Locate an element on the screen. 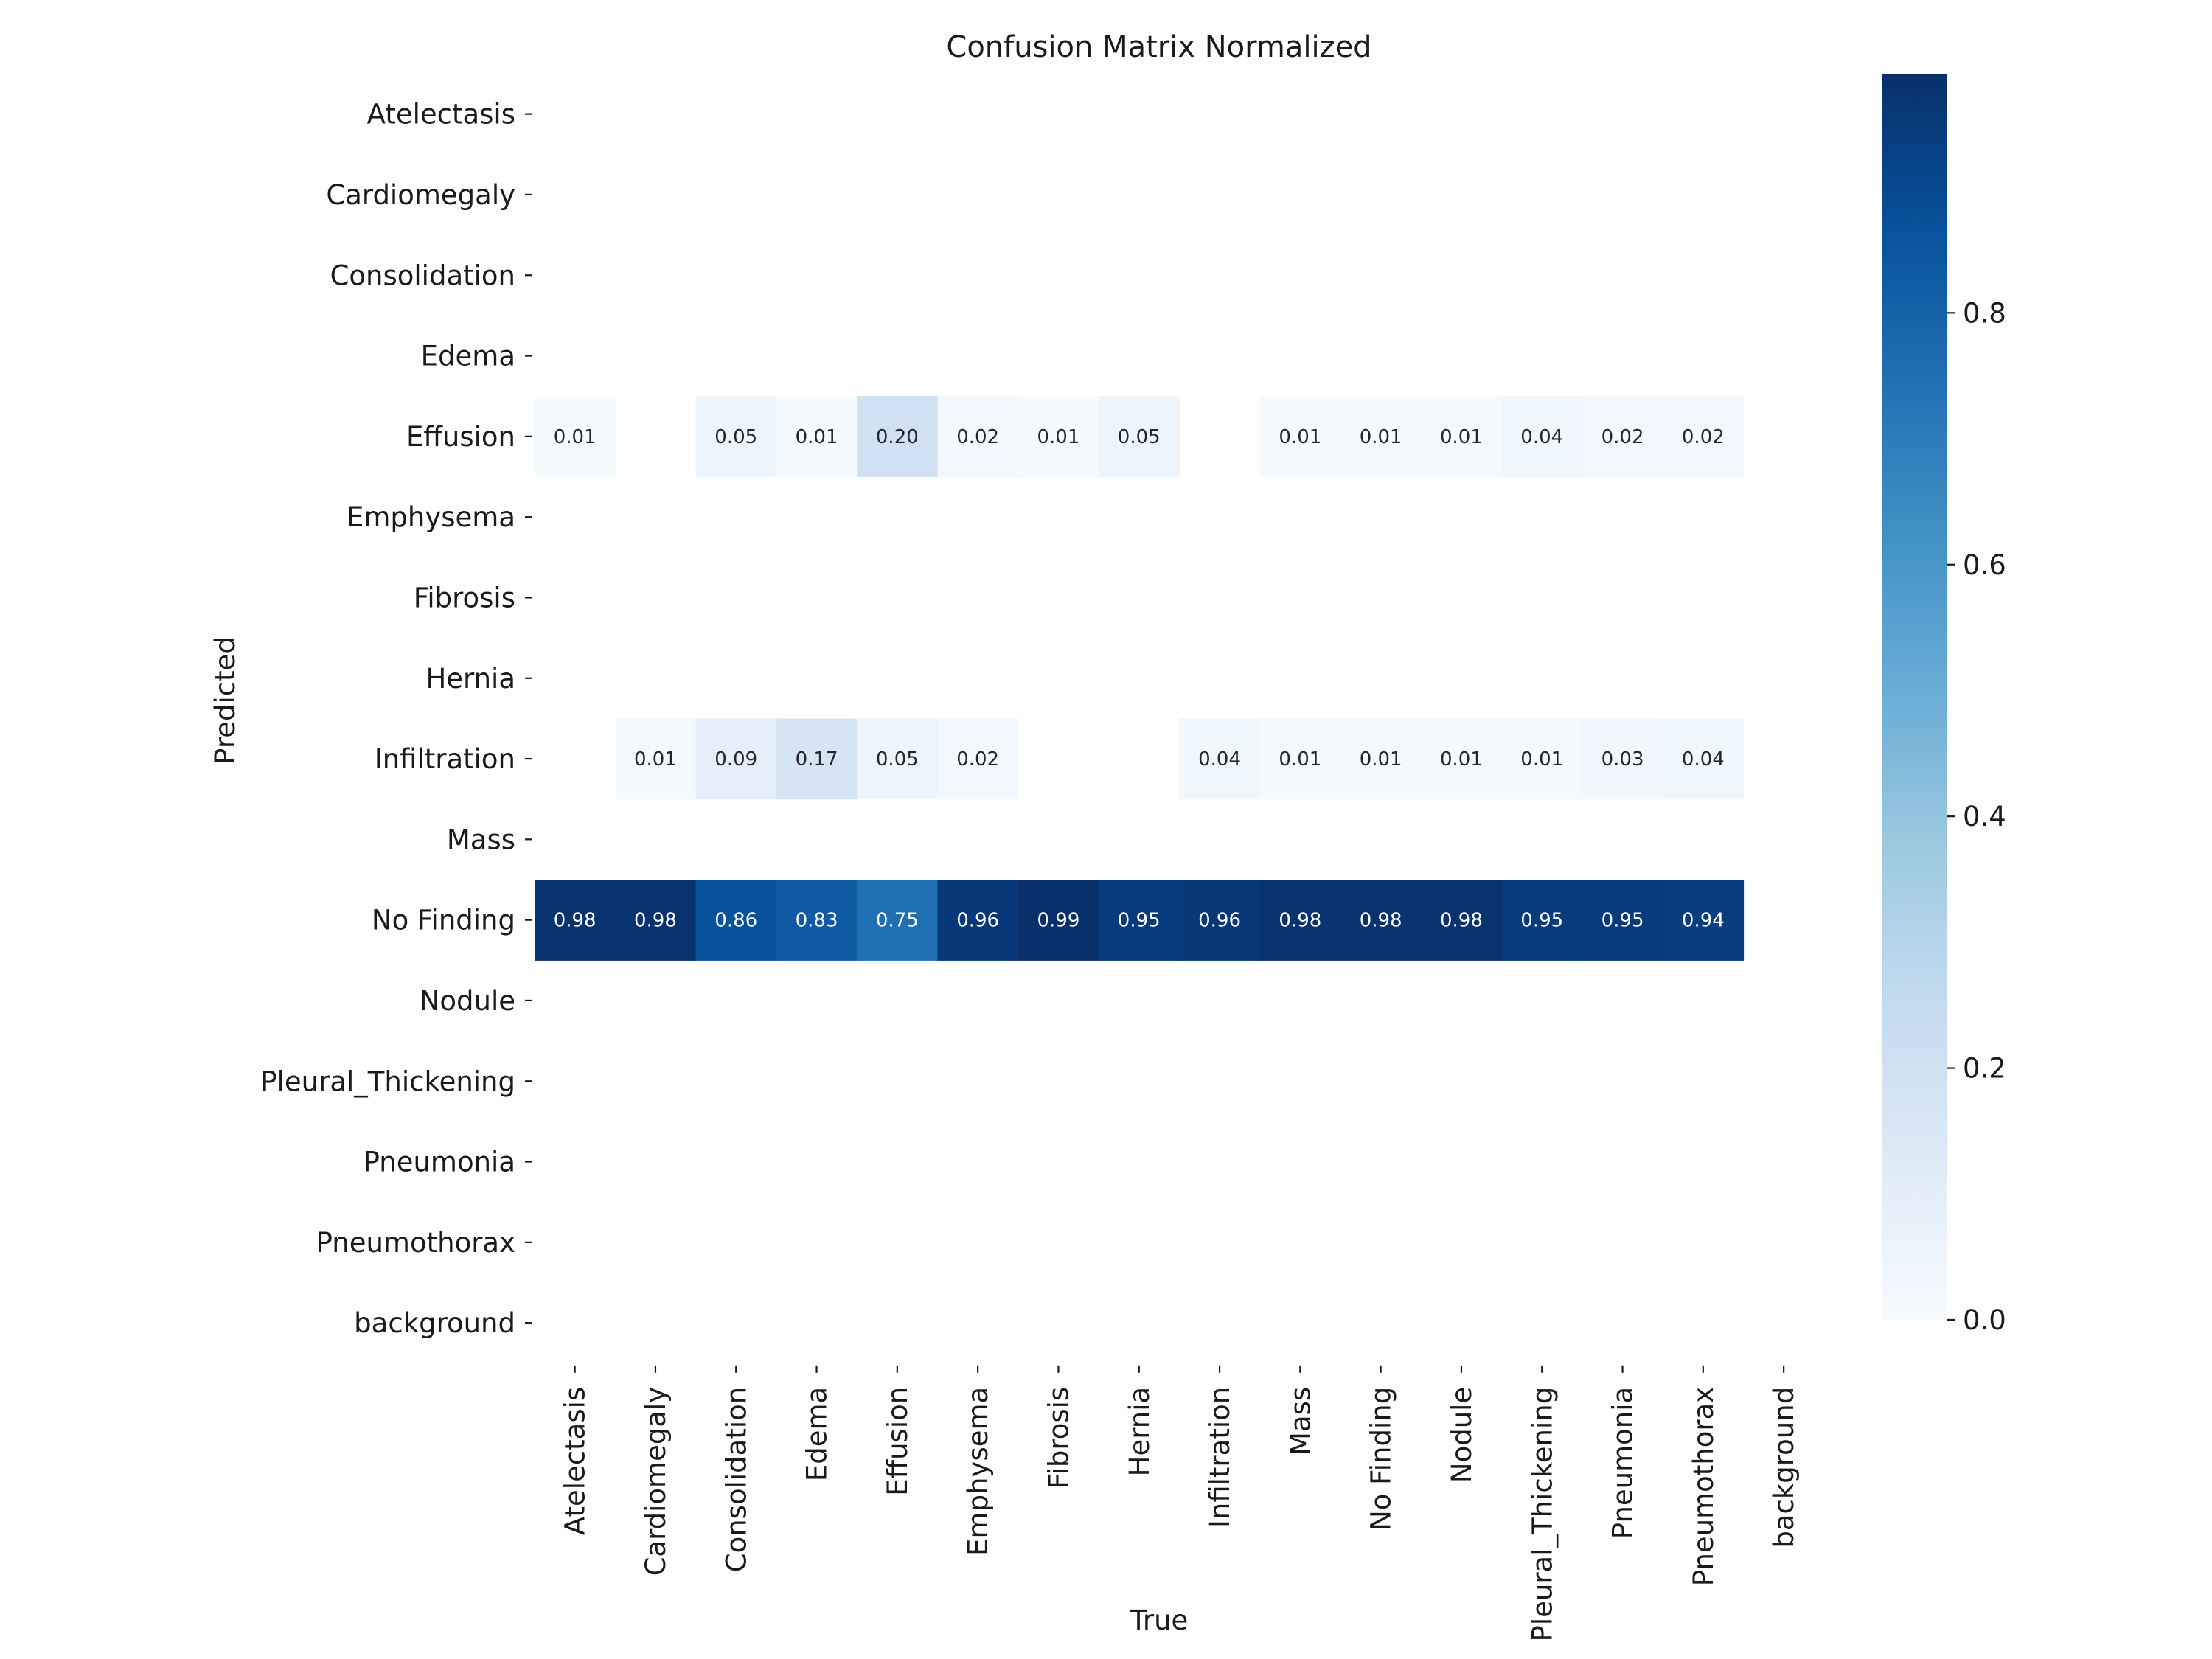 The image size is (2212, 1659). x-axis-label: True is located at coordinates (1159, 1620).